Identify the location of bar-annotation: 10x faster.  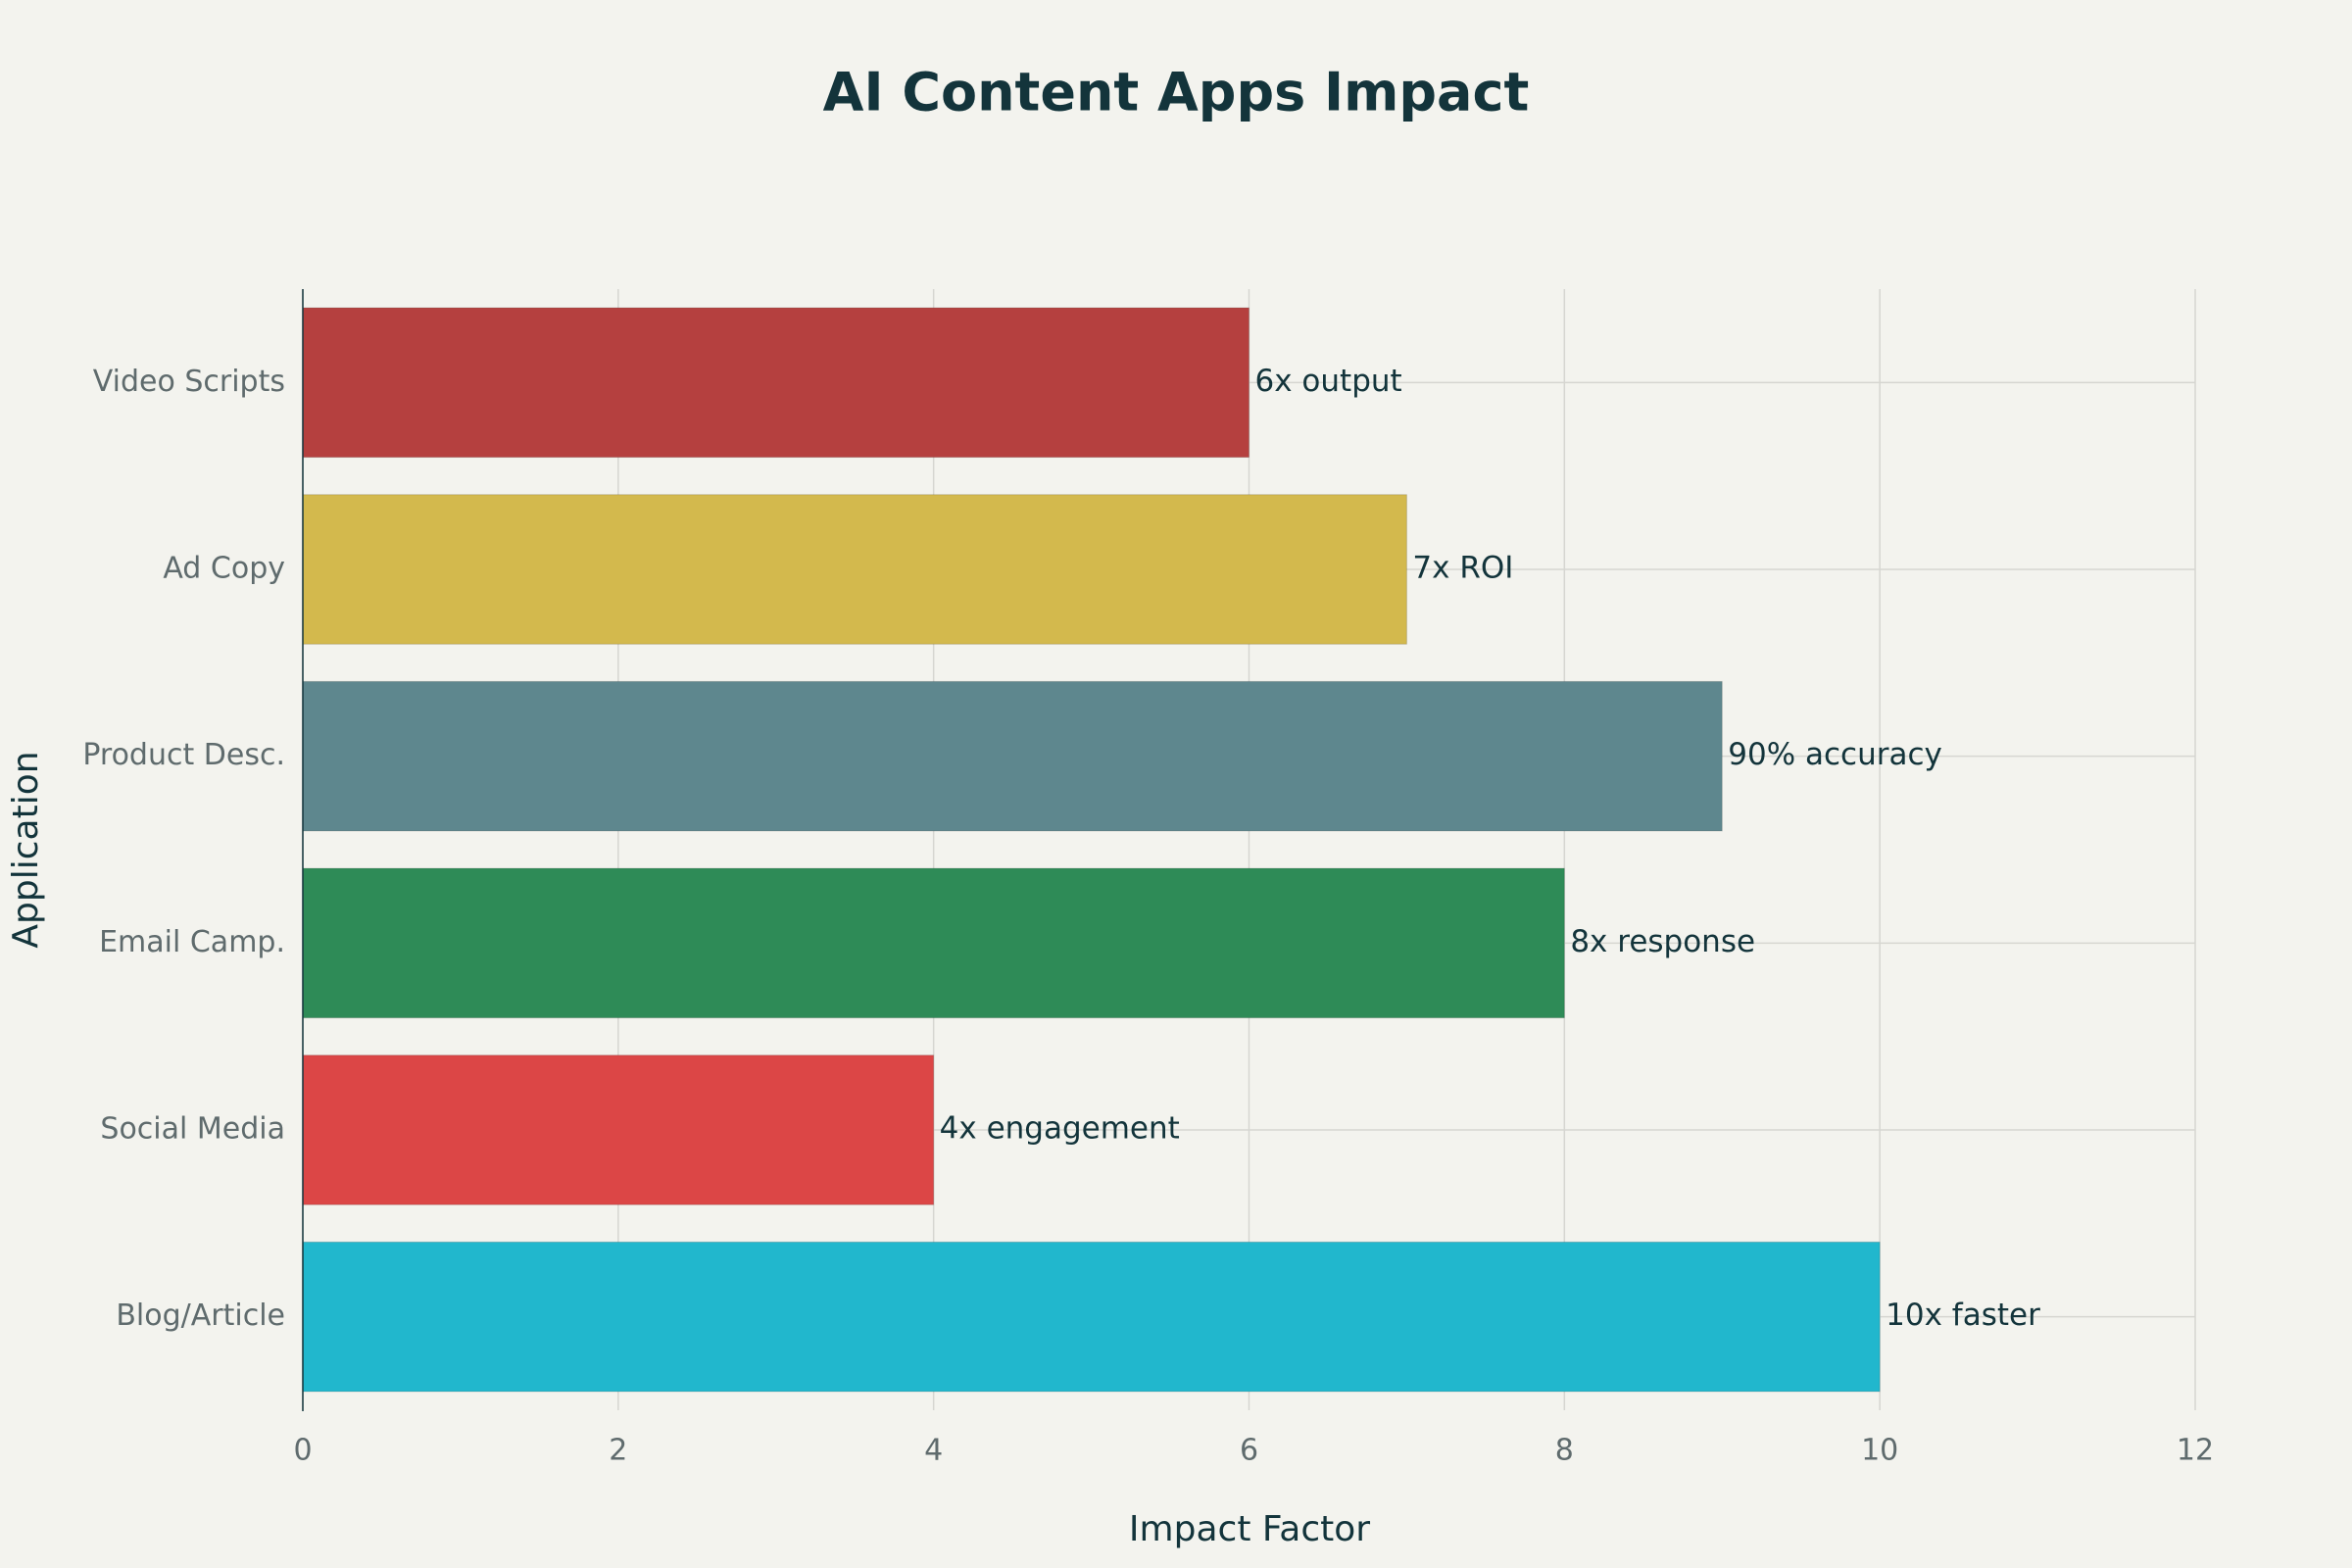
(1963, 1315).